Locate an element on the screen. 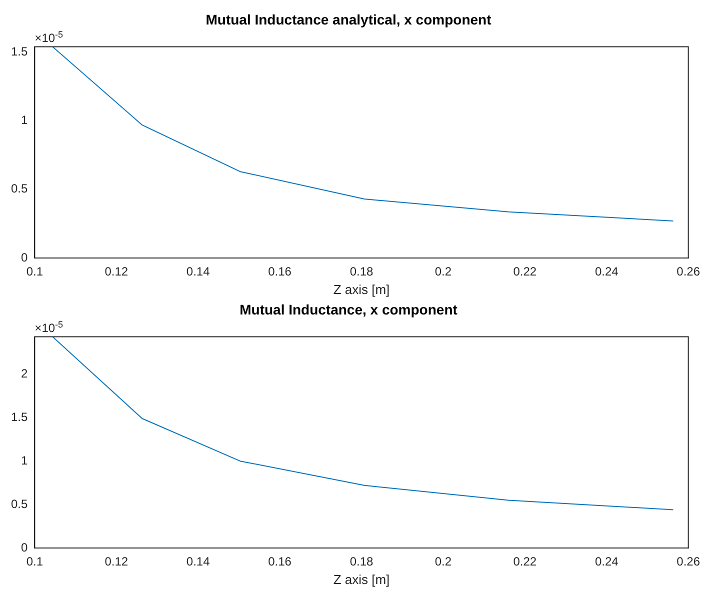  chart-title: Mutual Inductance, x component is located at coordinates (349, 309).